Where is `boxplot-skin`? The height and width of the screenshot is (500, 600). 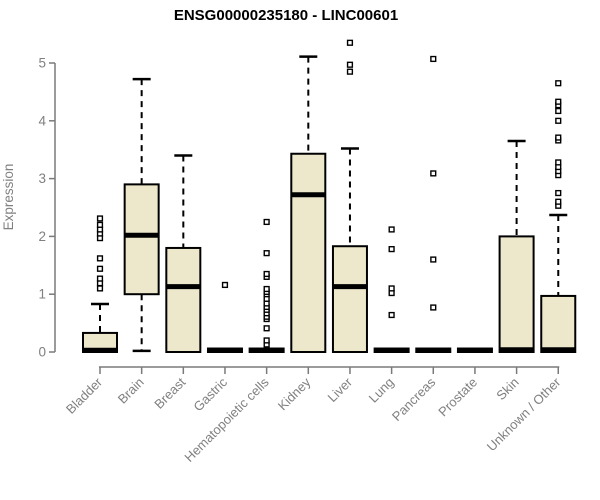
boxplot-skin is located at coordinates (516, 246).